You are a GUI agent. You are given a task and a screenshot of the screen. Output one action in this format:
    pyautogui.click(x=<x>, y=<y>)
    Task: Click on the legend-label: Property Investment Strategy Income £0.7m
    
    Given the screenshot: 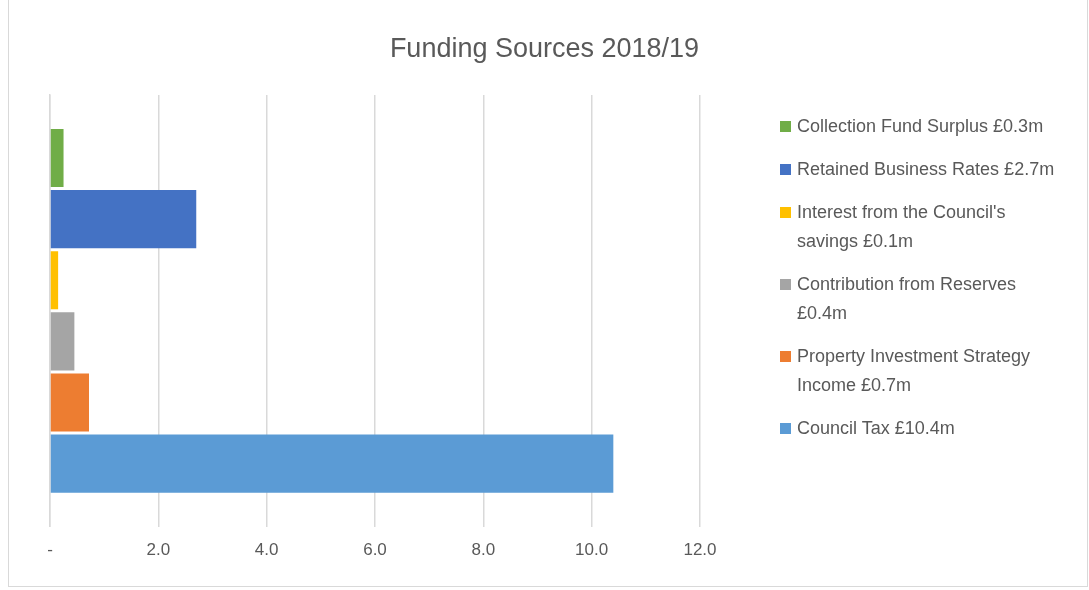 What is the action you would take?
    pyautogui.click(x=914, y=371)
    